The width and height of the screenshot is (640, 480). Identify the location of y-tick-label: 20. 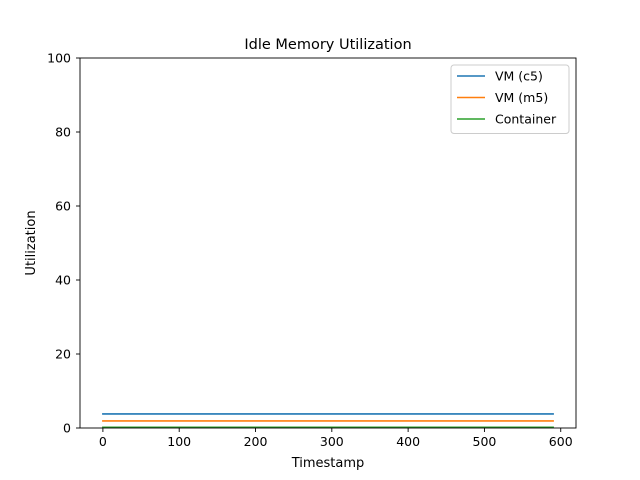
(63, 354).